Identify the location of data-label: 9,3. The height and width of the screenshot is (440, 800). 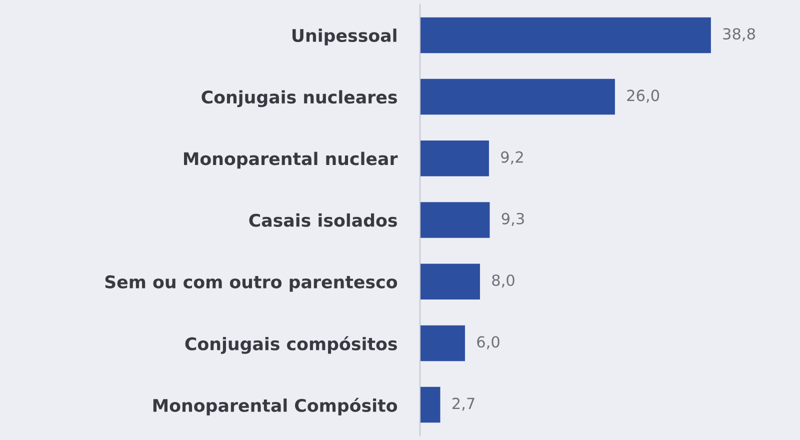
(513, 219).